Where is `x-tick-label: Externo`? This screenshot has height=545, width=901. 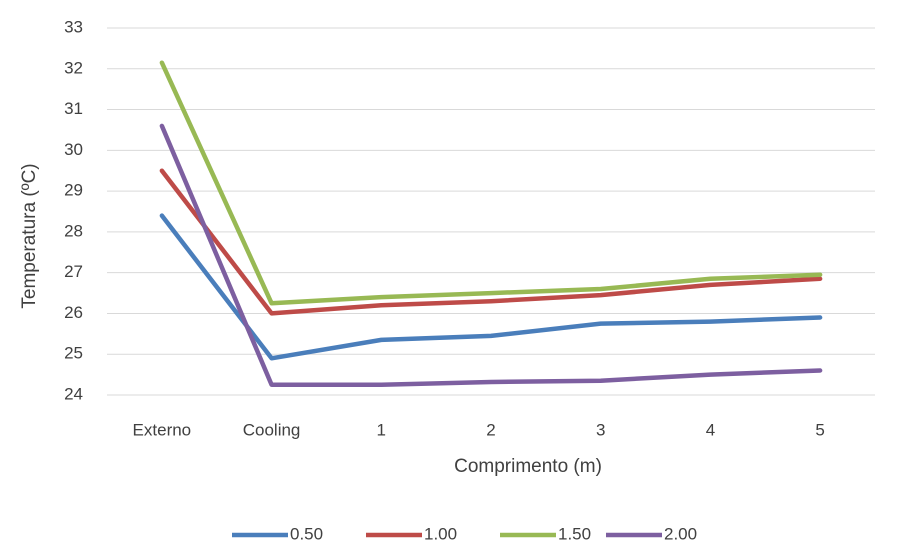
x-tick-label: Externo is located at coordinates (162, 429).